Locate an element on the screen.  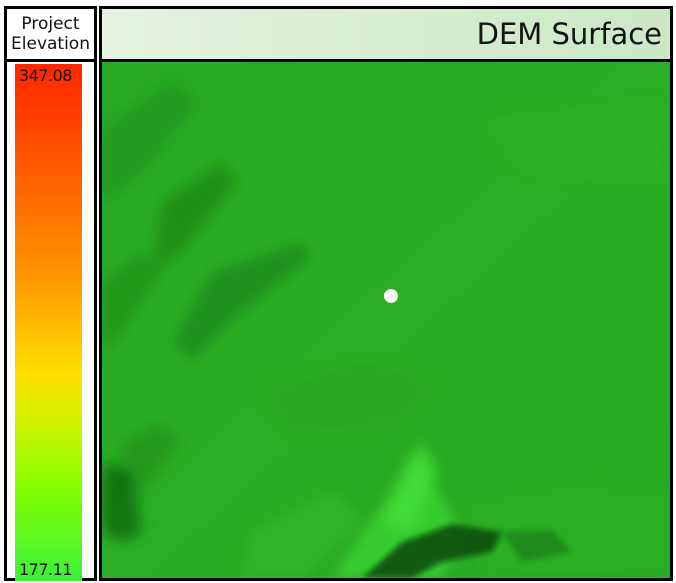
map-title-bar: DEM Surface is located at coordinates (386, 34).